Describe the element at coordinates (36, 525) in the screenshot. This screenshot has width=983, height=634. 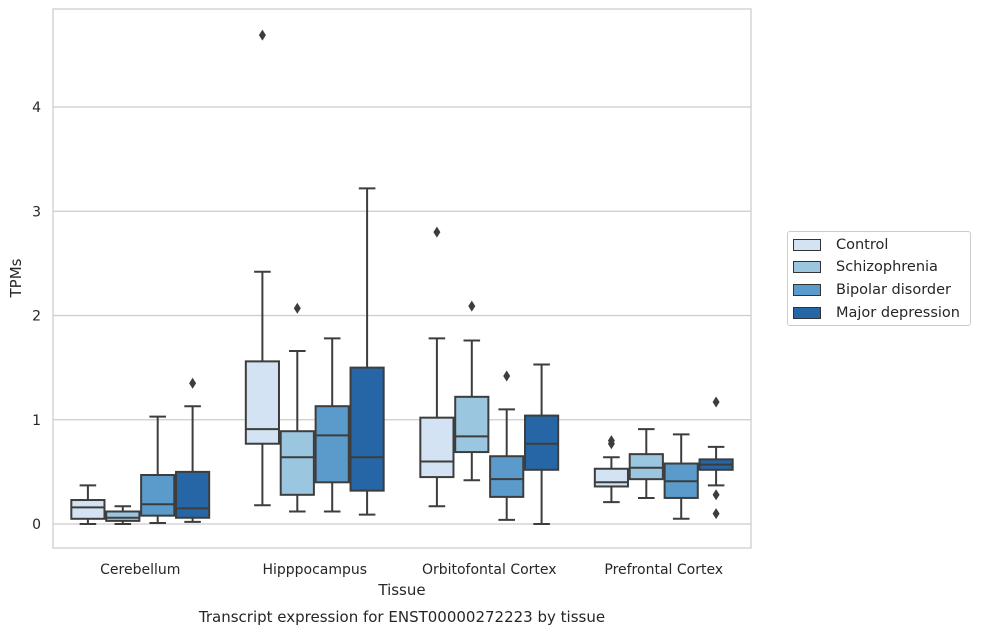
I see `y-tick-label: 0` at that location.